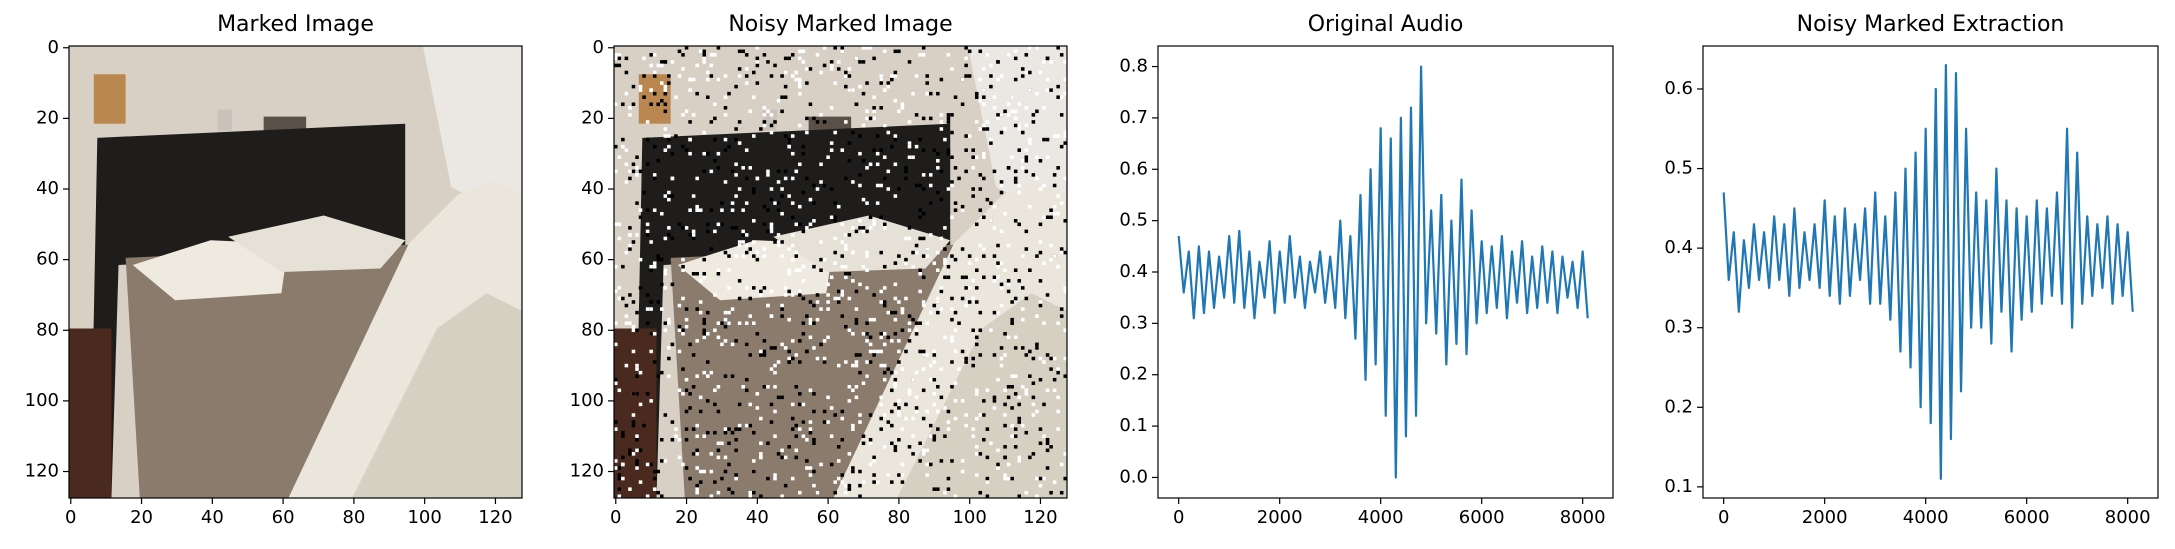 The height and width of the screenshot is (549, 2175). I want to click on y-tick-label: 0.2, so click(1678, 406).